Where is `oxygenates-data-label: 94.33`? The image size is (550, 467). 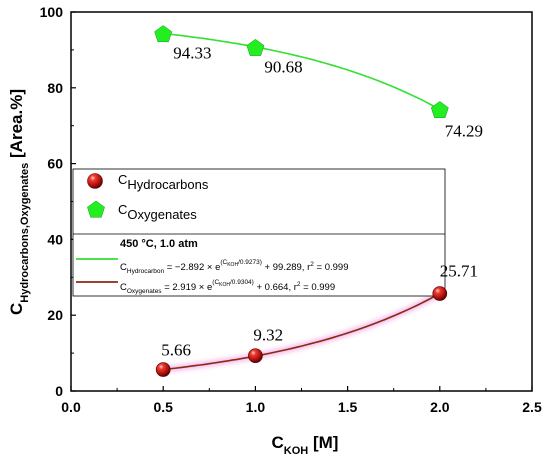
oxygenates-data-label: 94.33 is located at coordinates (192, 52).